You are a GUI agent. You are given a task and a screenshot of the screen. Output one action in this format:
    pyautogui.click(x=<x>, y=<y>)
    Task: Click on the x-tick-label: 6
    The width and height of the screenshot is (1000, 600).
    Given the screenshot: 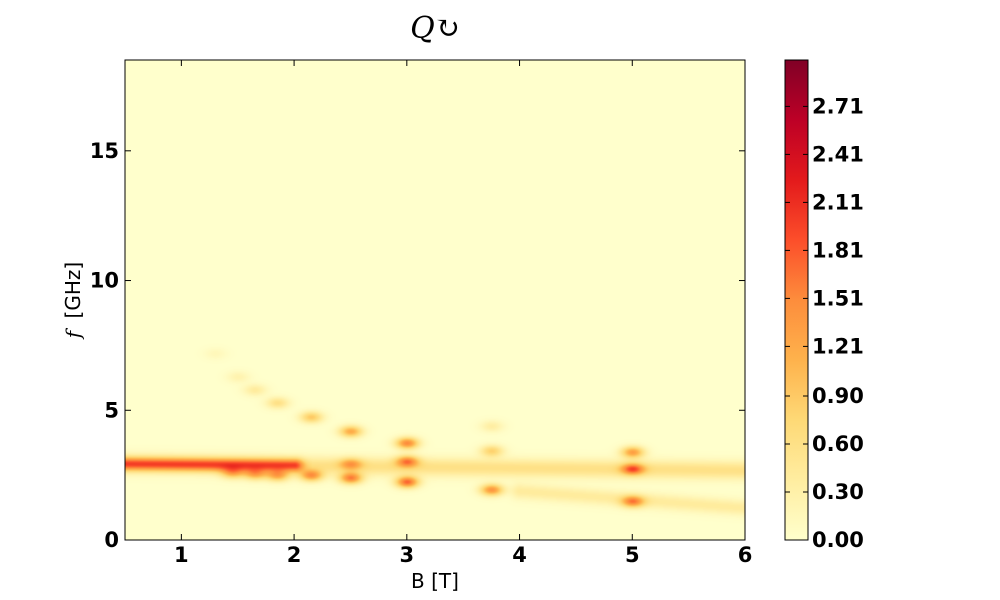 What is the action you would take?
    pyautogui.click(x=745, y=555)
    